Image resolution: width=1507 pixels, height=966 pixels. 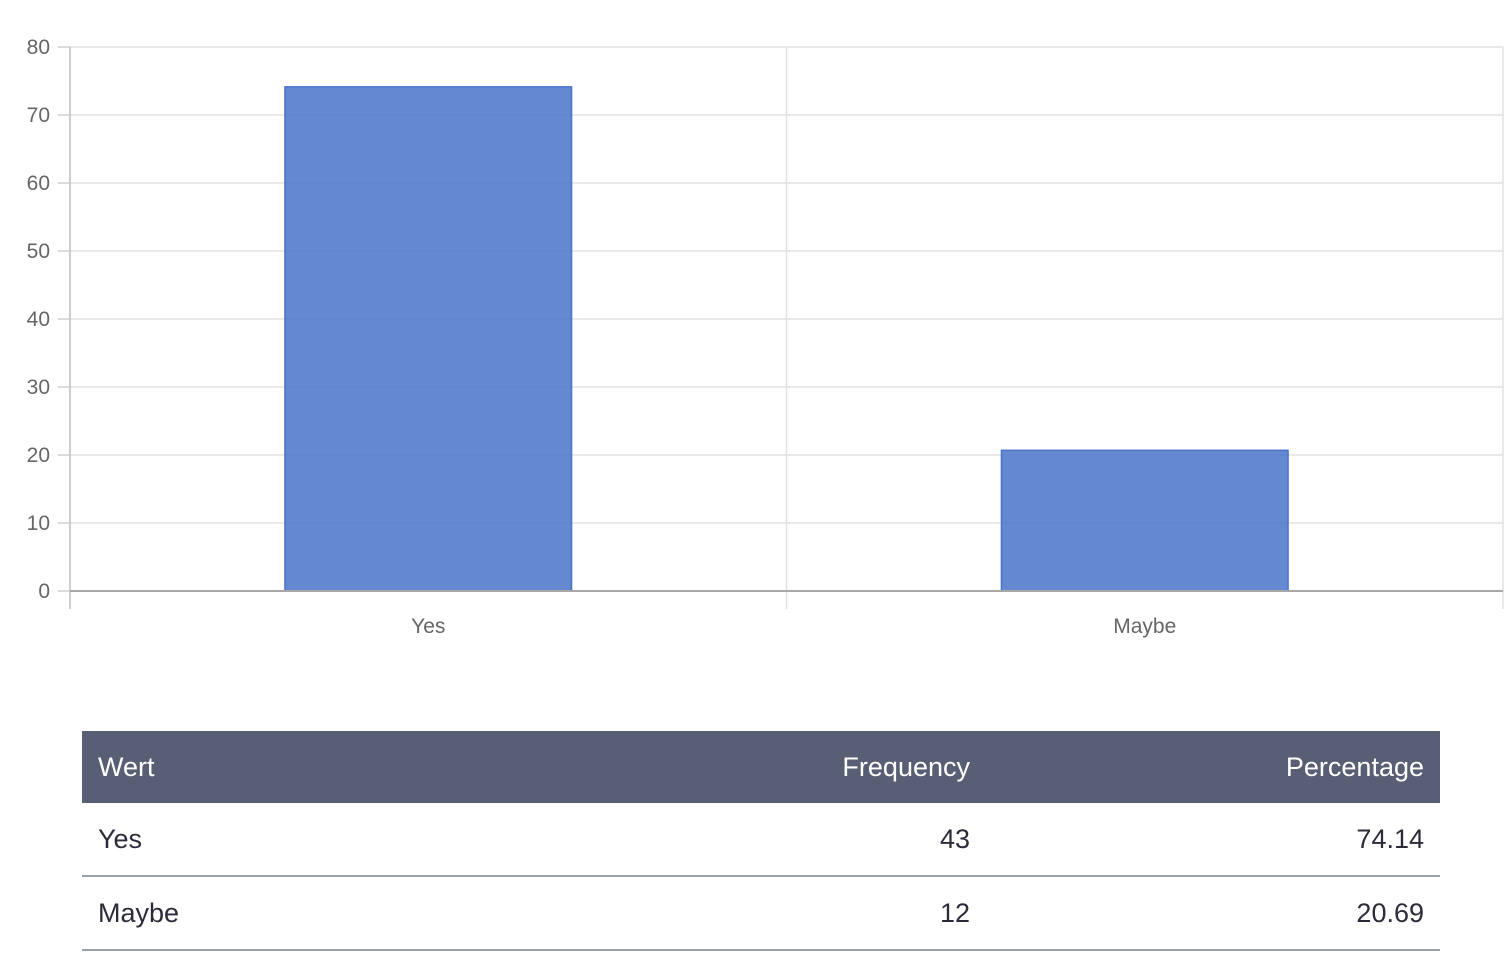 I want to click on table-row: Maybe 12 20.69, so click(x=761, y=913).